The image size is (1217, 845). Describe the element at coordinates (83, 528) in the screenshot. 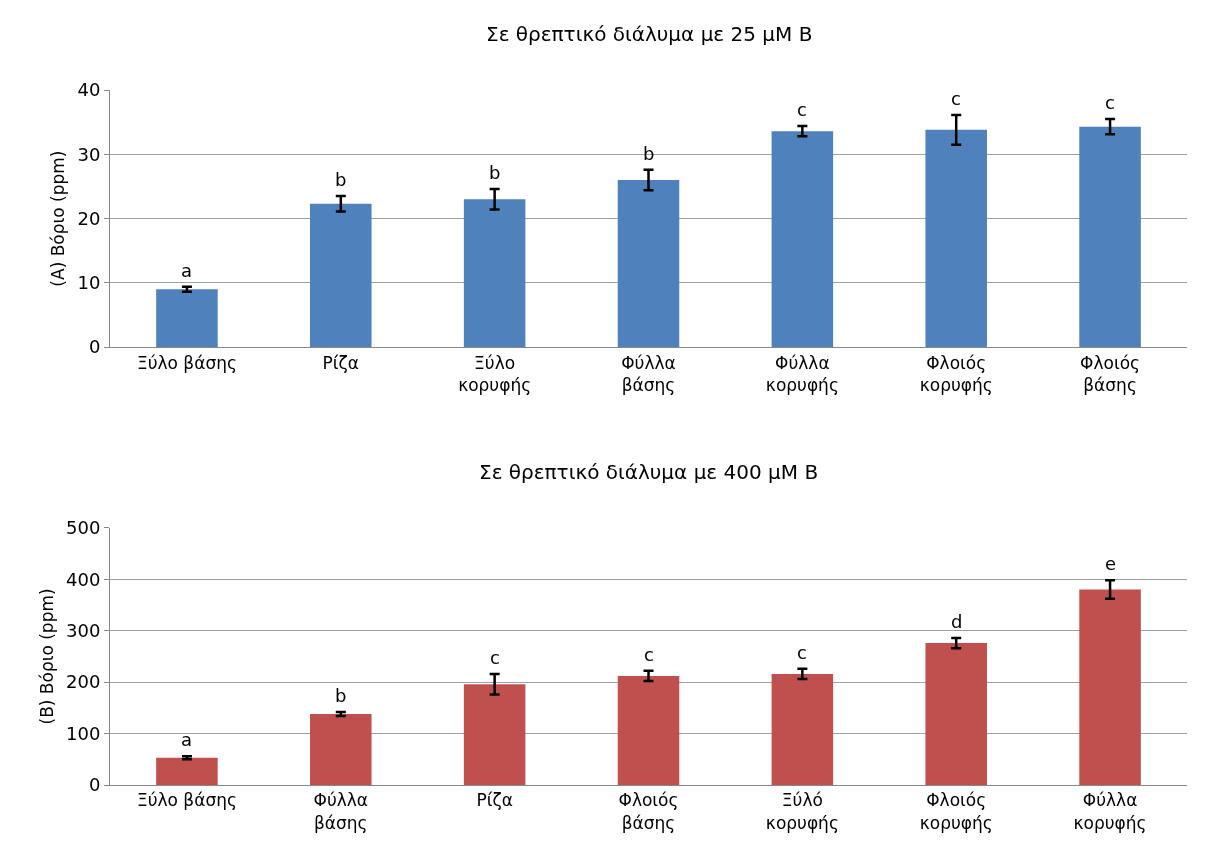

I see `y-tick-label: 500` at that location.